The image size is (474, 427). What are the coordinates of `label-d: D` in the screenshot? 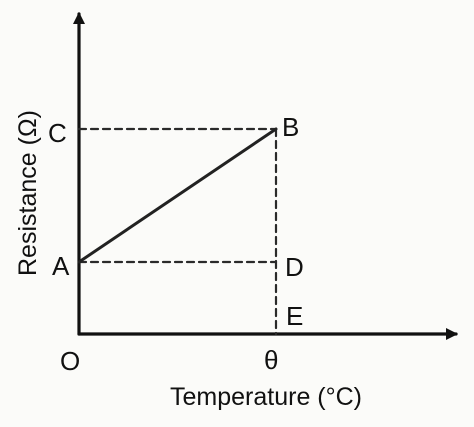 It's located at (294, 267).